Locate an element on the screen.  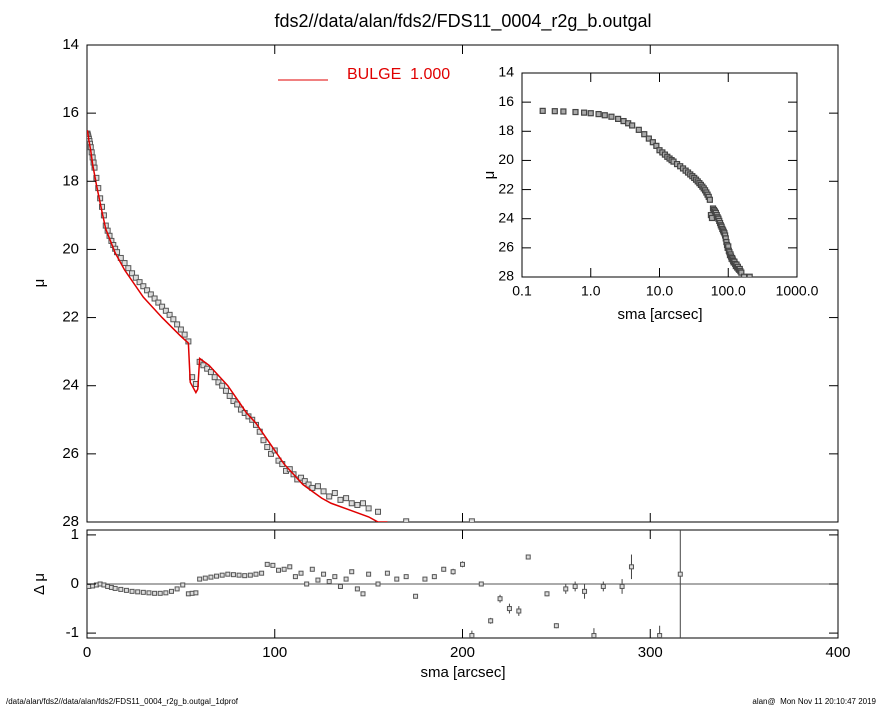
x-tick-label: 200 is located at coordinates (462, 652).